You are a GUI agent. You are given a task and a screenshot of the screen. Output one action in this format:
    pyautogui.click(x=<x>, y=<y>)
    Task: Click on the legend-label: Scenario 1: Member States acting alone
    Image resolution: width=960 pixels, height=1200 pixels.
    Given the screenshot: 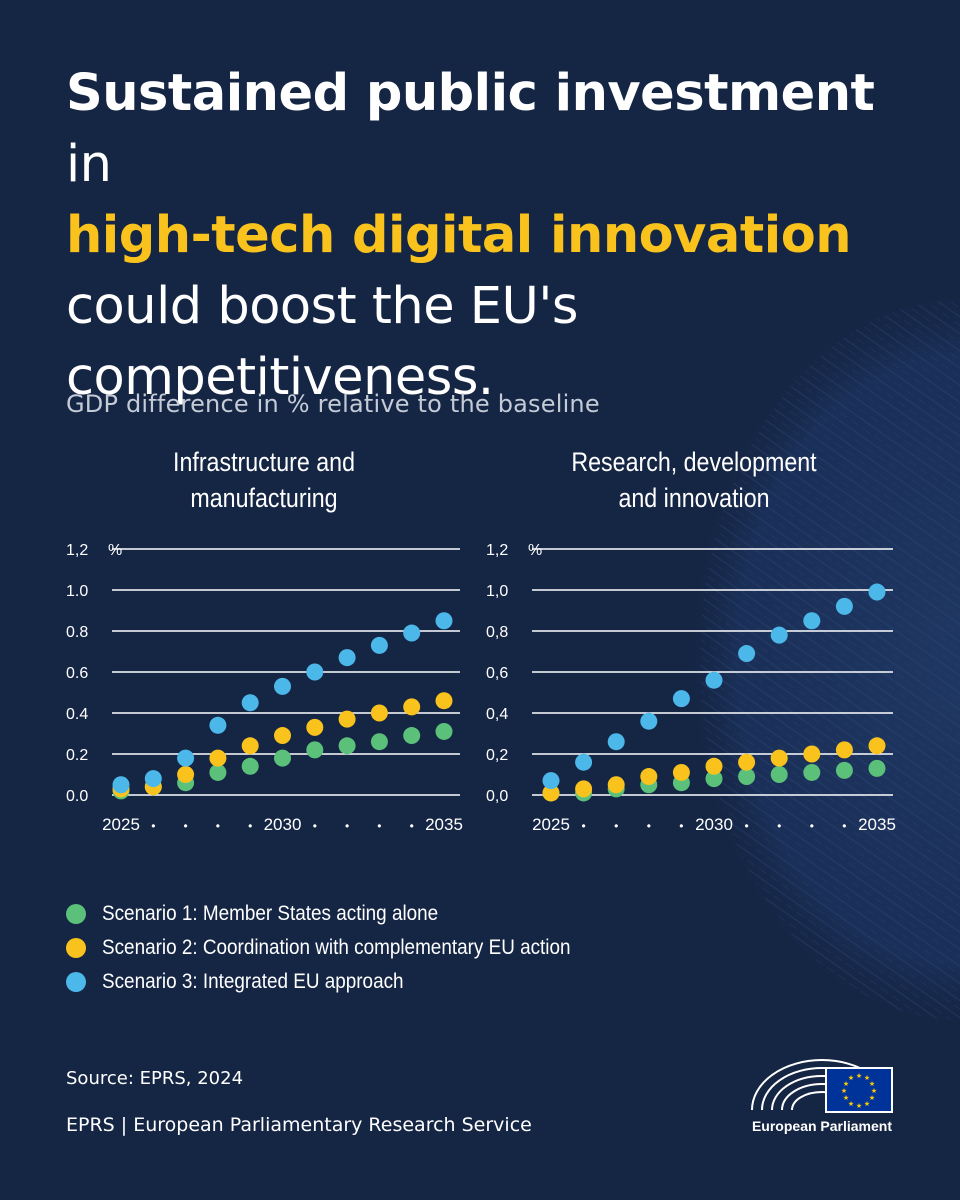 What is the action you would take?
    pyautogui.click(x=270, y=913)
    